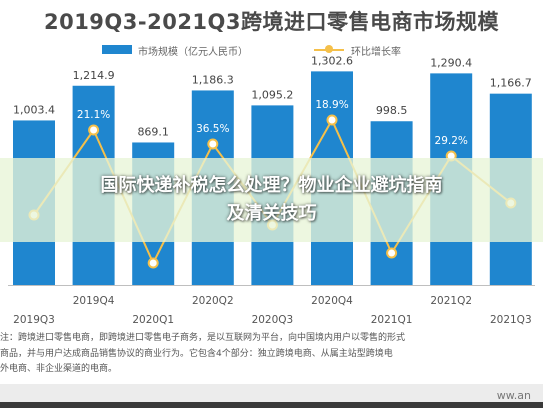 The image size is (543, 408). Describe the element at coordinates (271, 50) in the screenshot. I see `chart-legend: 市场规模（亿元人民币） 环比增长率` at that location.